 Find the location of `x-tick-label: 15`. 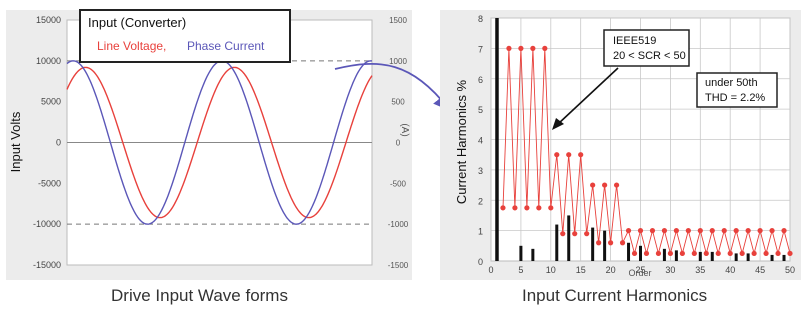

x-tick-label: 15 is located at coordinates (581, 270).